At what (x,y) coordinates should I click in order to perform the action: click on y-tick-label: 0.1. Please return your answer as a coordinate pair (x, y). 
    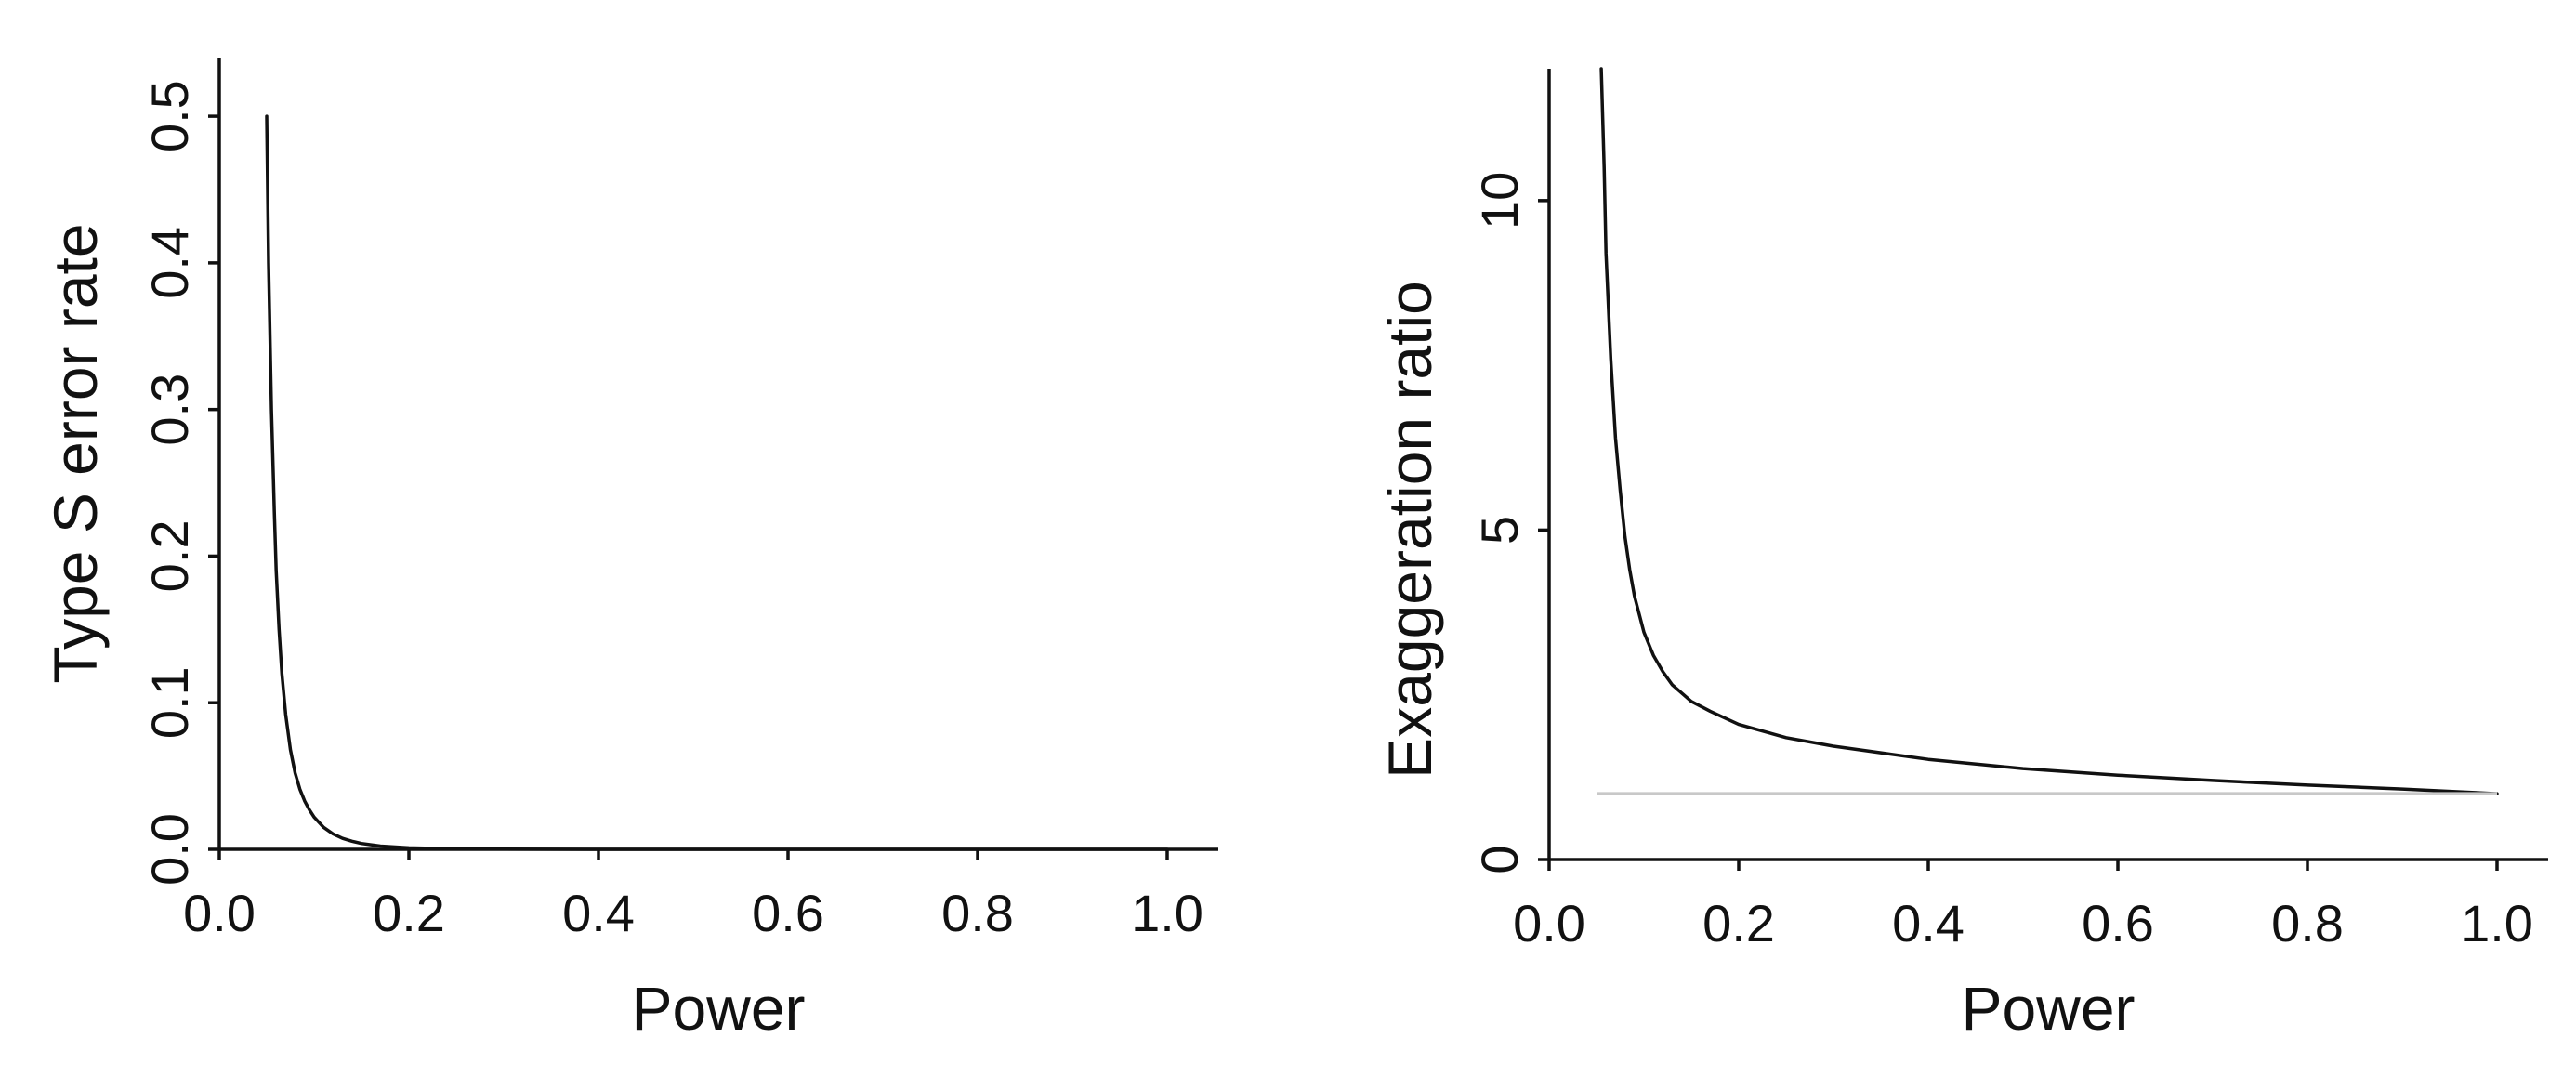
    Looking at the image, I should click on (169, 703).